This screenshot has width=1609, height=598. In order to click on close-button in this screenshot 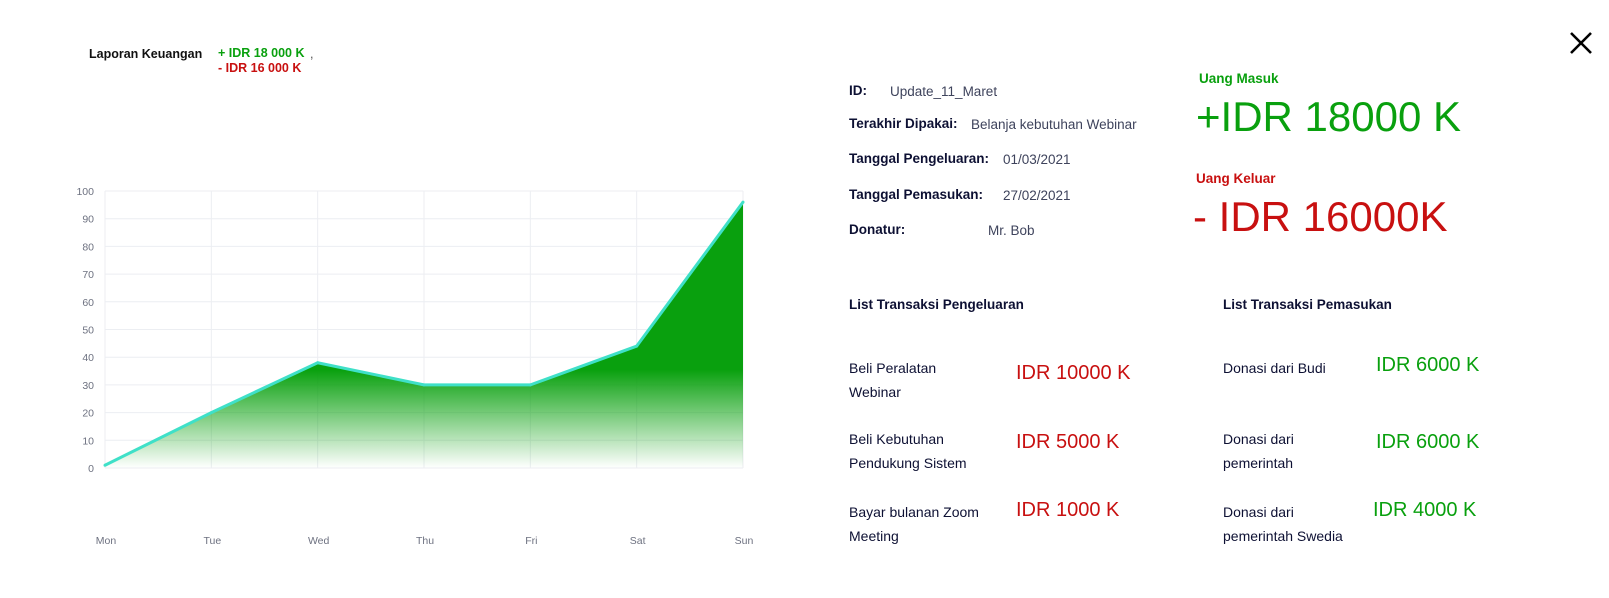, I will do `click(1581, 43)`.